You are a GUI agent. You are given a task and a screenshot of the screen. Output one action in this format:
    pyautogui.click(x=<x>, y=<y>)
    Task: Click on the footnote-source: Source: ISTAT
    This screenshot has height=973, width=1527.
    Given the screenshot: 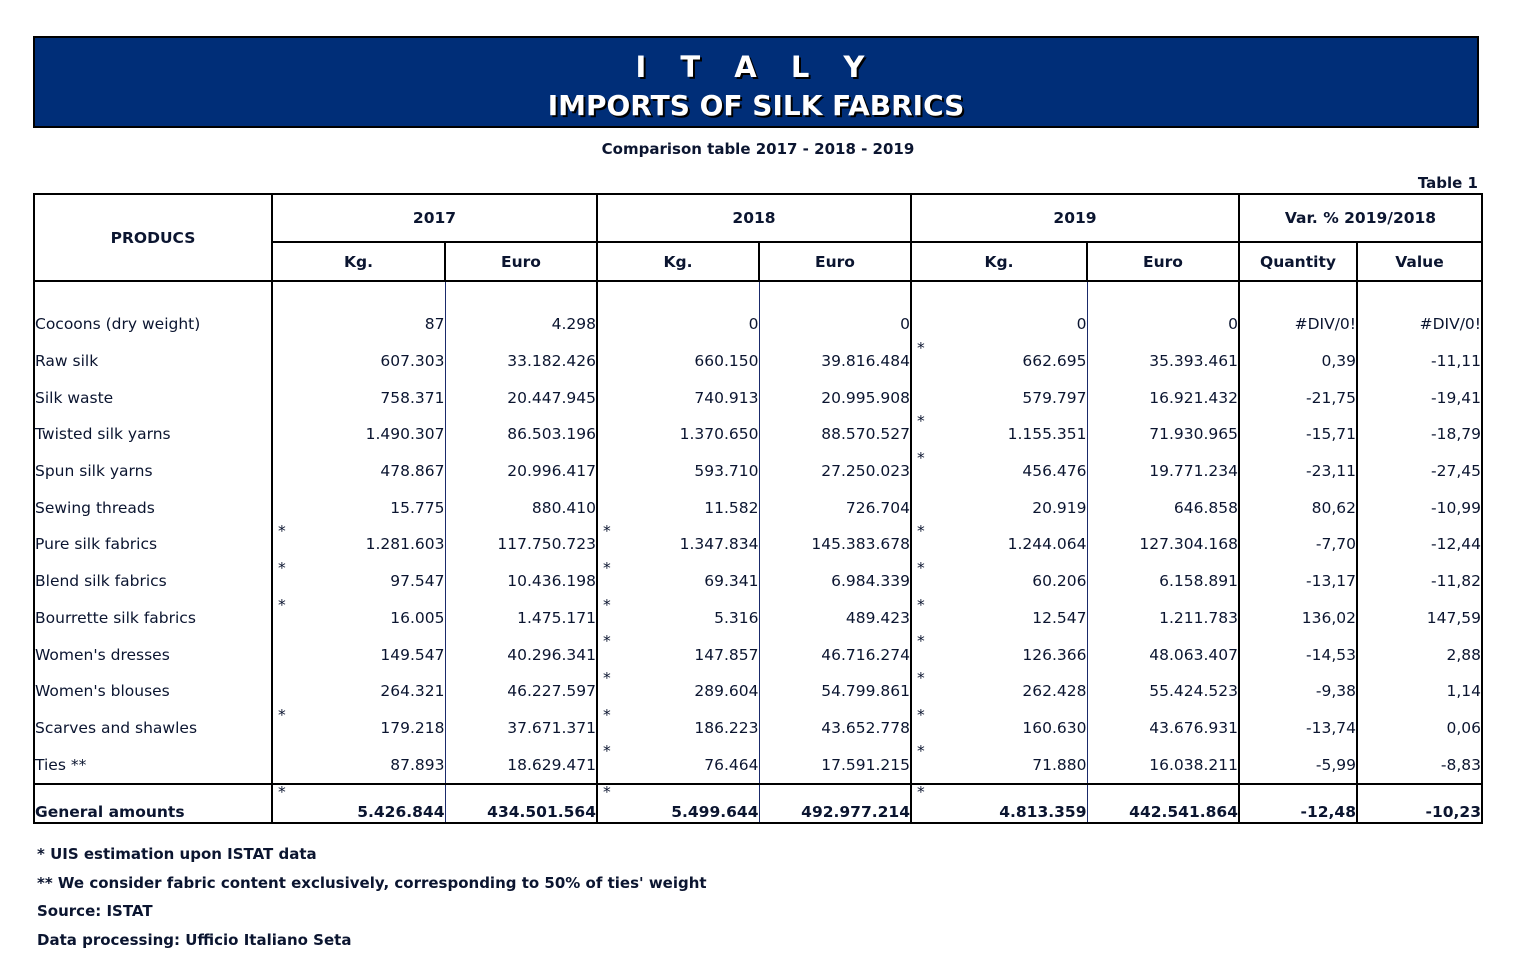 What is the action you would take?
    pyautogui.click(x=95, y=911)
    